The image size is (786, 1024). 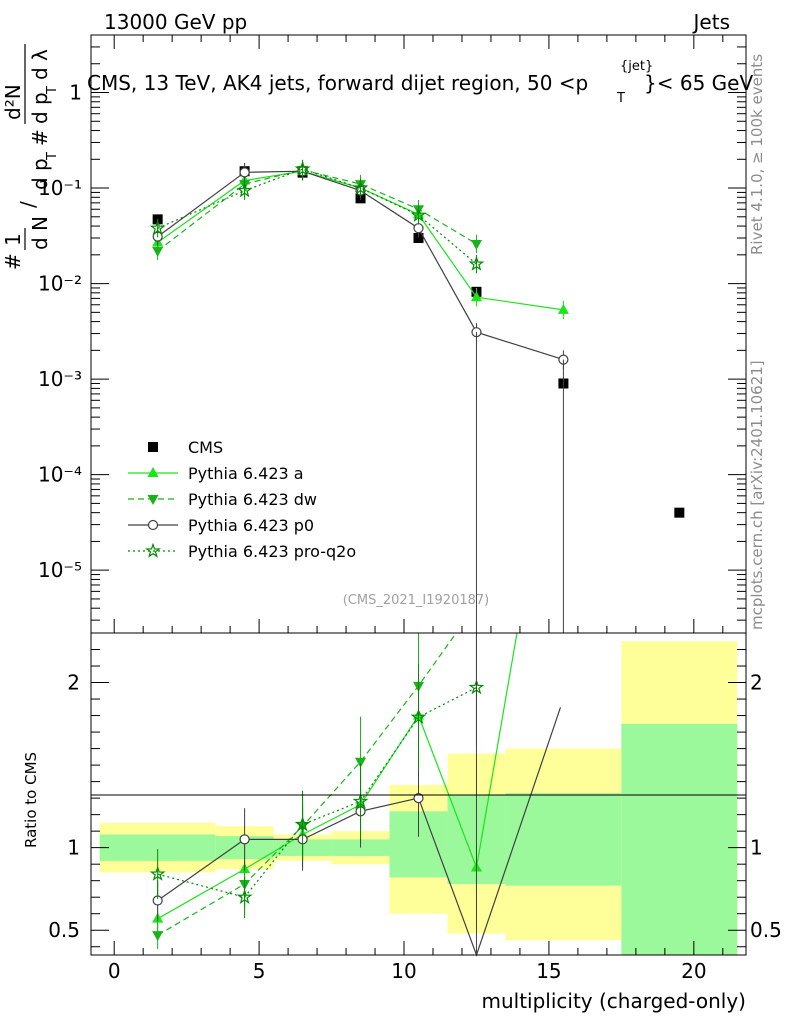 I want to click on legend-label-a: Pythia 6.423 a, so click(x=246, y=473).